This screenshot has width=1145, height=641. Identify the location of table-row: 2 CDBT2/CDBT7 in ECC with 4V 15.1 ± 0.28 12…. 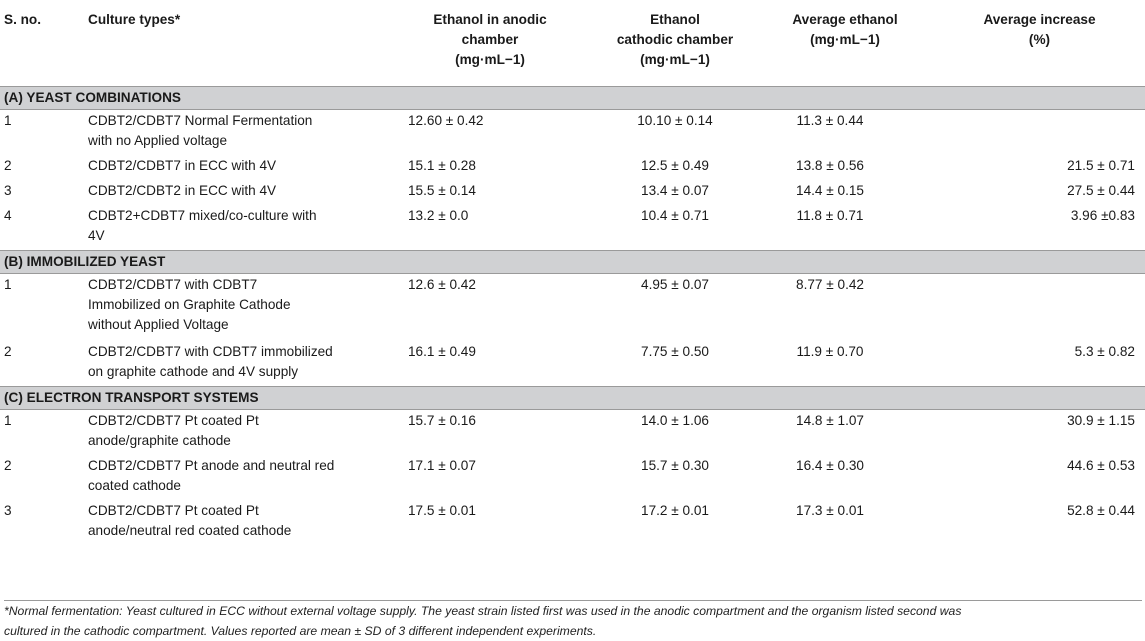
(572, 167).